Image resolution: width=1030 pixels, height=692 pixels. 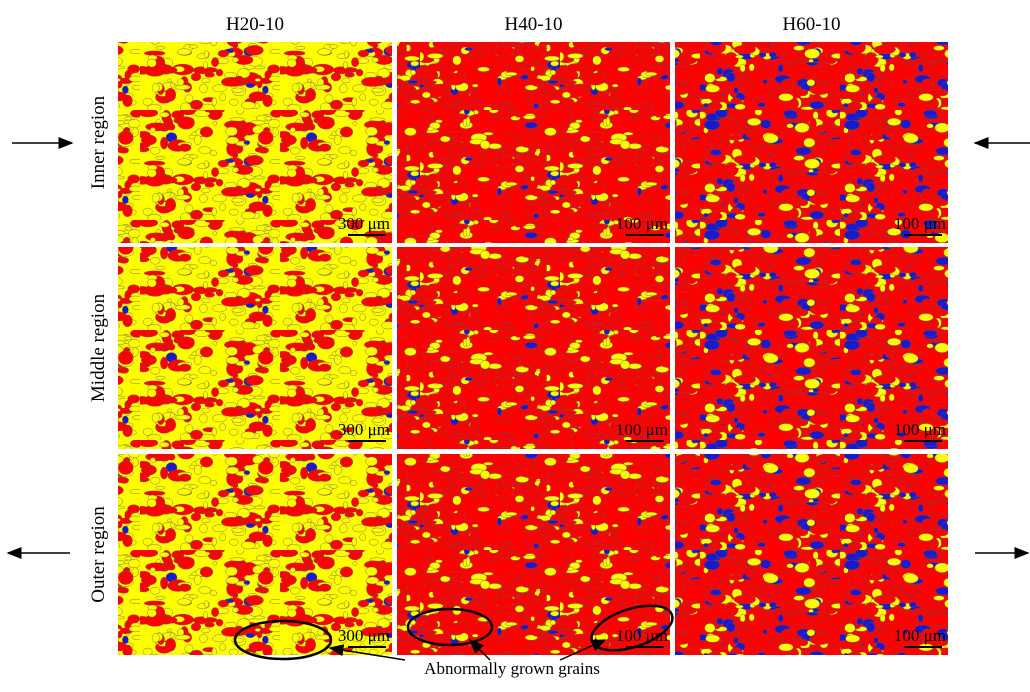 I want to click on column-title: H60-10, so click(x=811, y=24).